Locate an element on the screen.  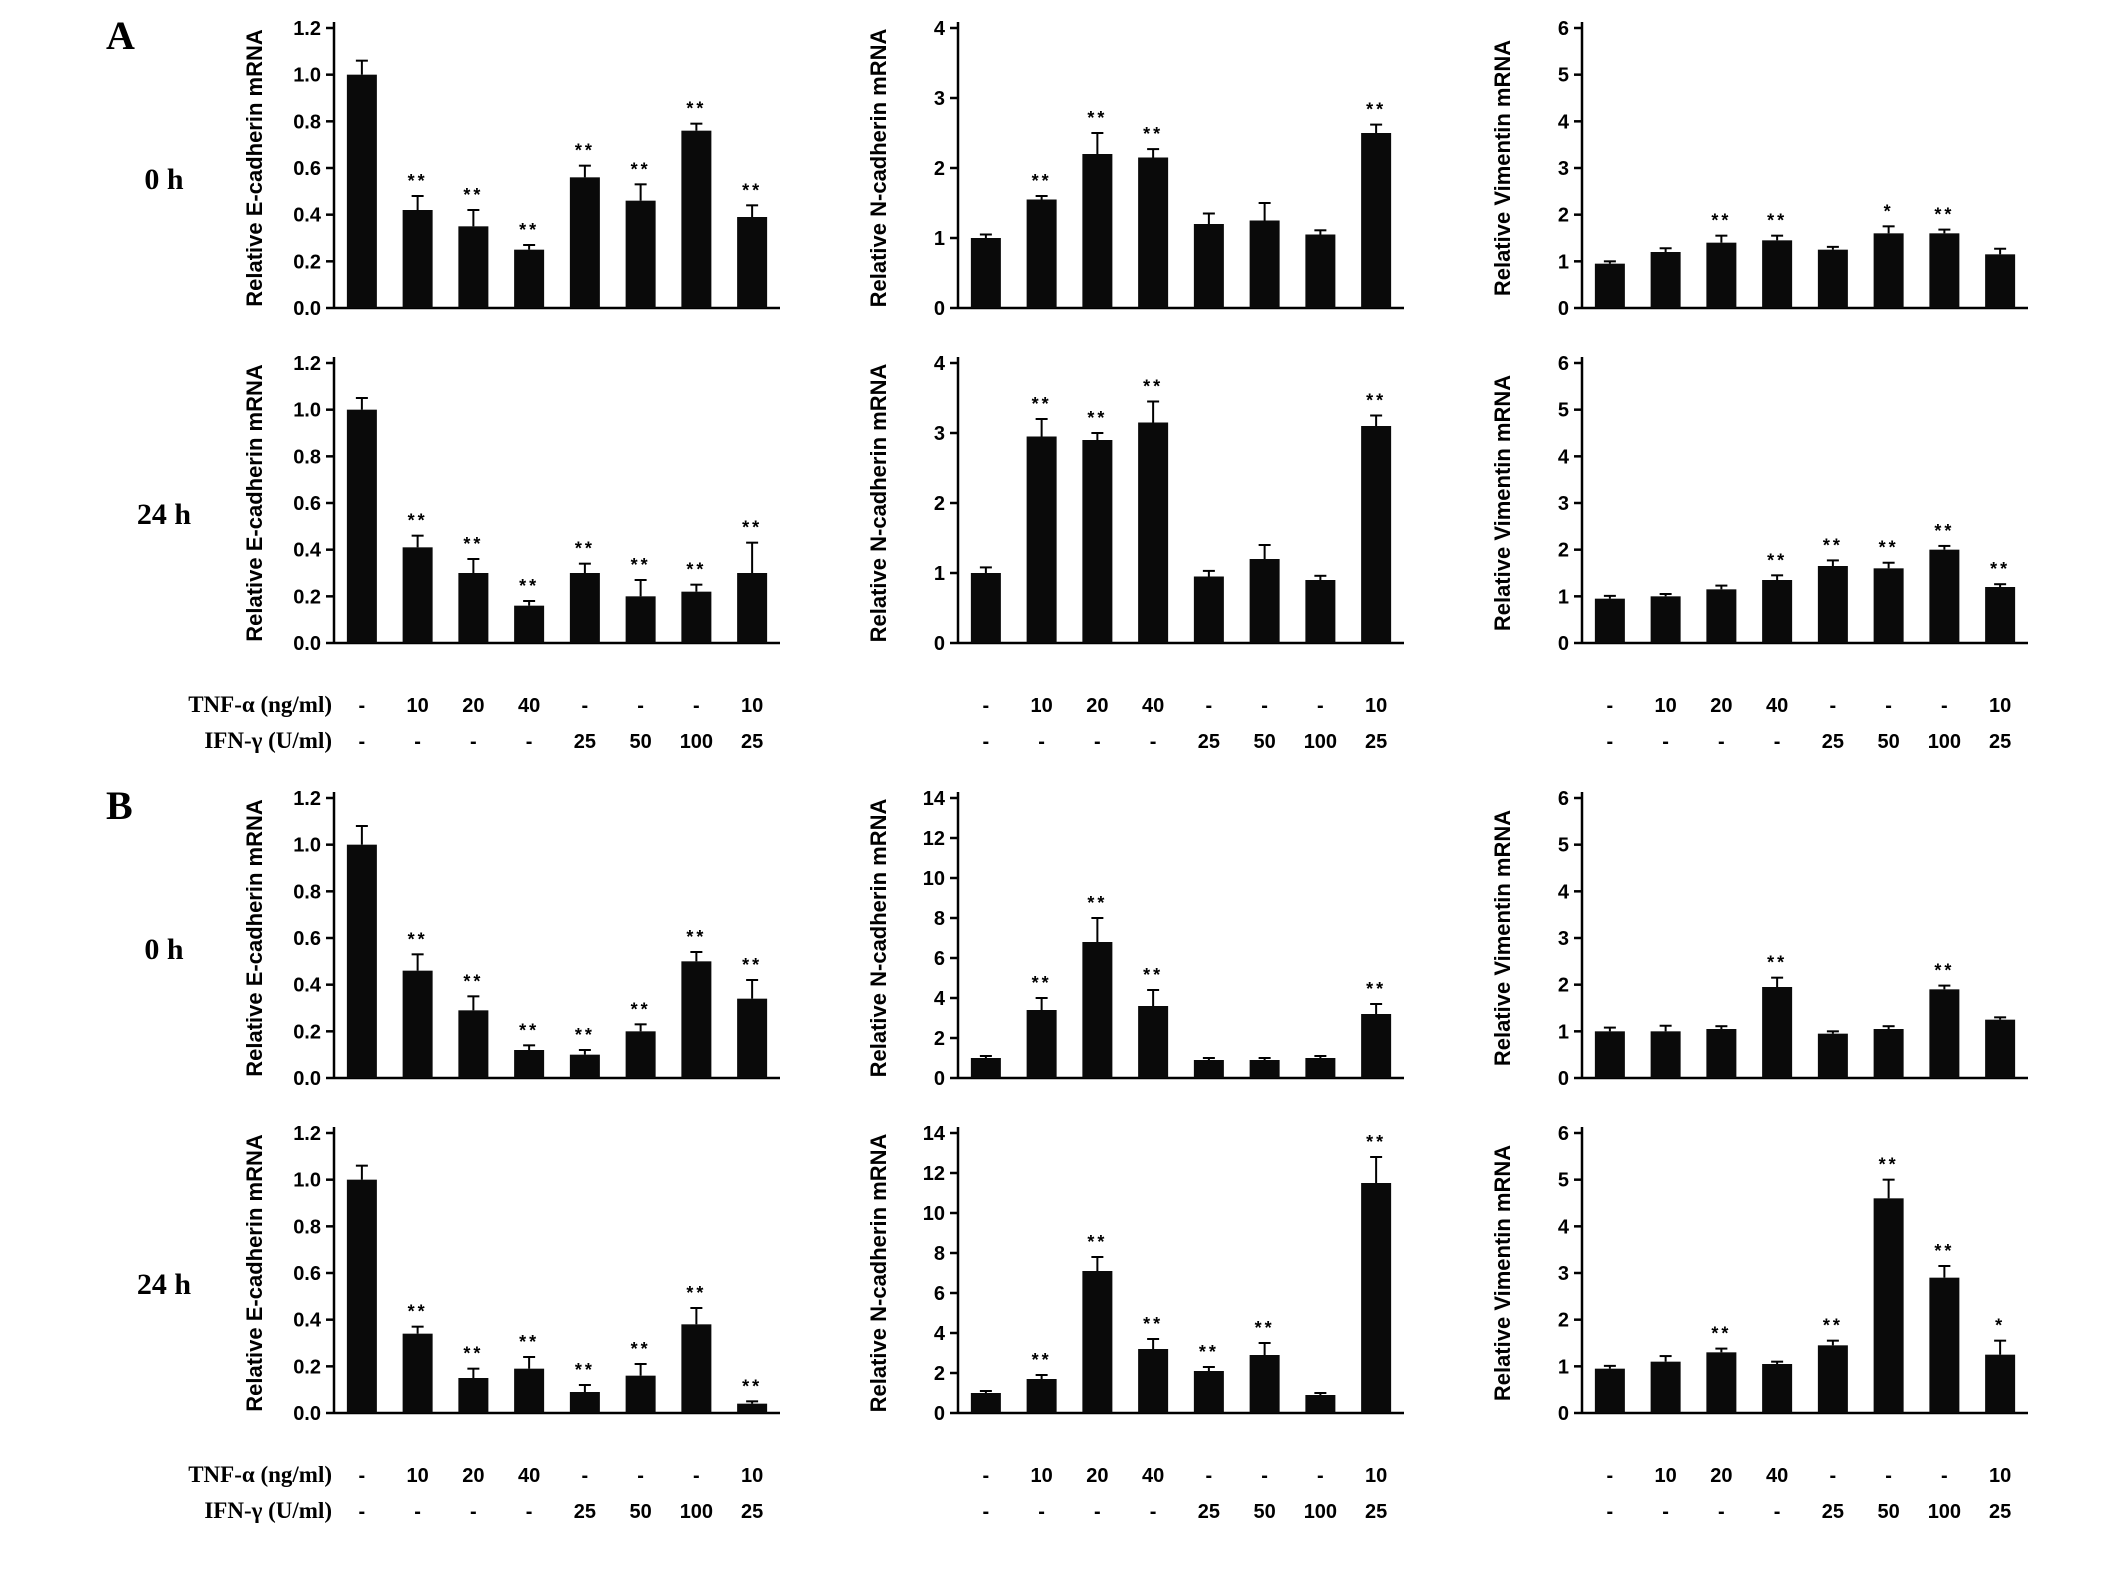
dose-axis-b-right: - 10 20 40 - - - 10 - - - - 25 50 100 25 is located at coordinates (1809, 1494).